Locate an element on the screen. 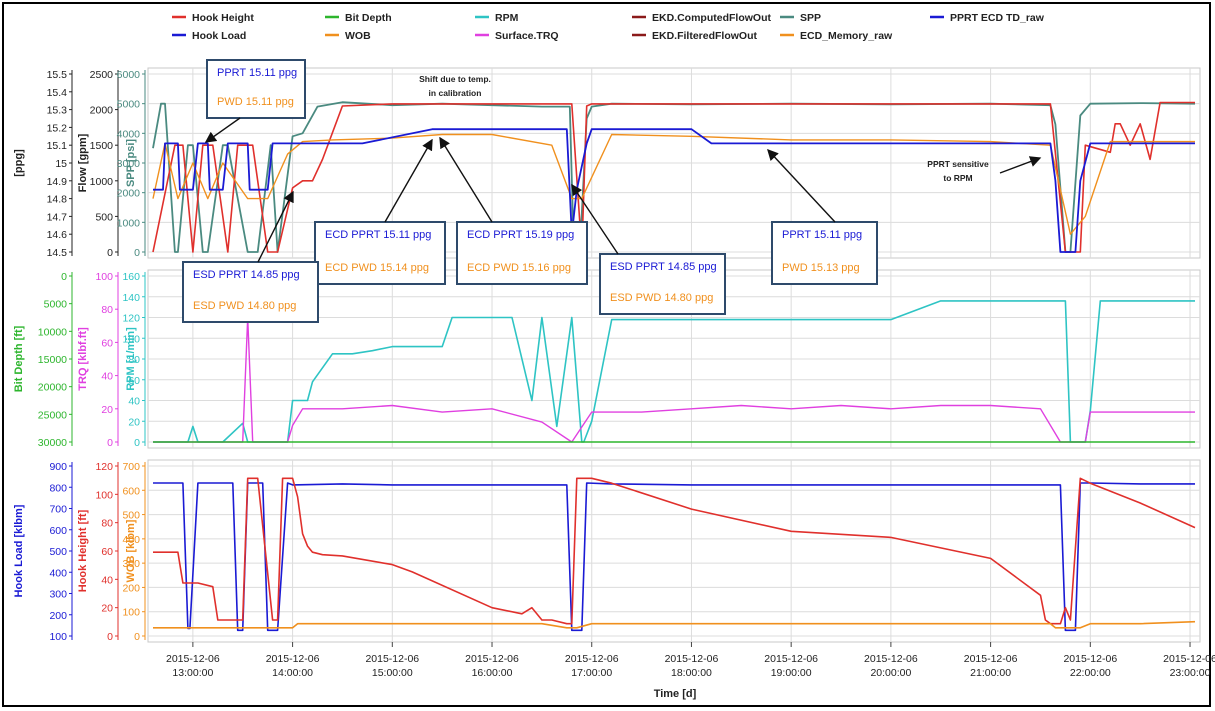 The height and width of the screenshot is (711, 1215). annotation-line-2: PWD 15.13 ppg is located at coordinates (821, 268).